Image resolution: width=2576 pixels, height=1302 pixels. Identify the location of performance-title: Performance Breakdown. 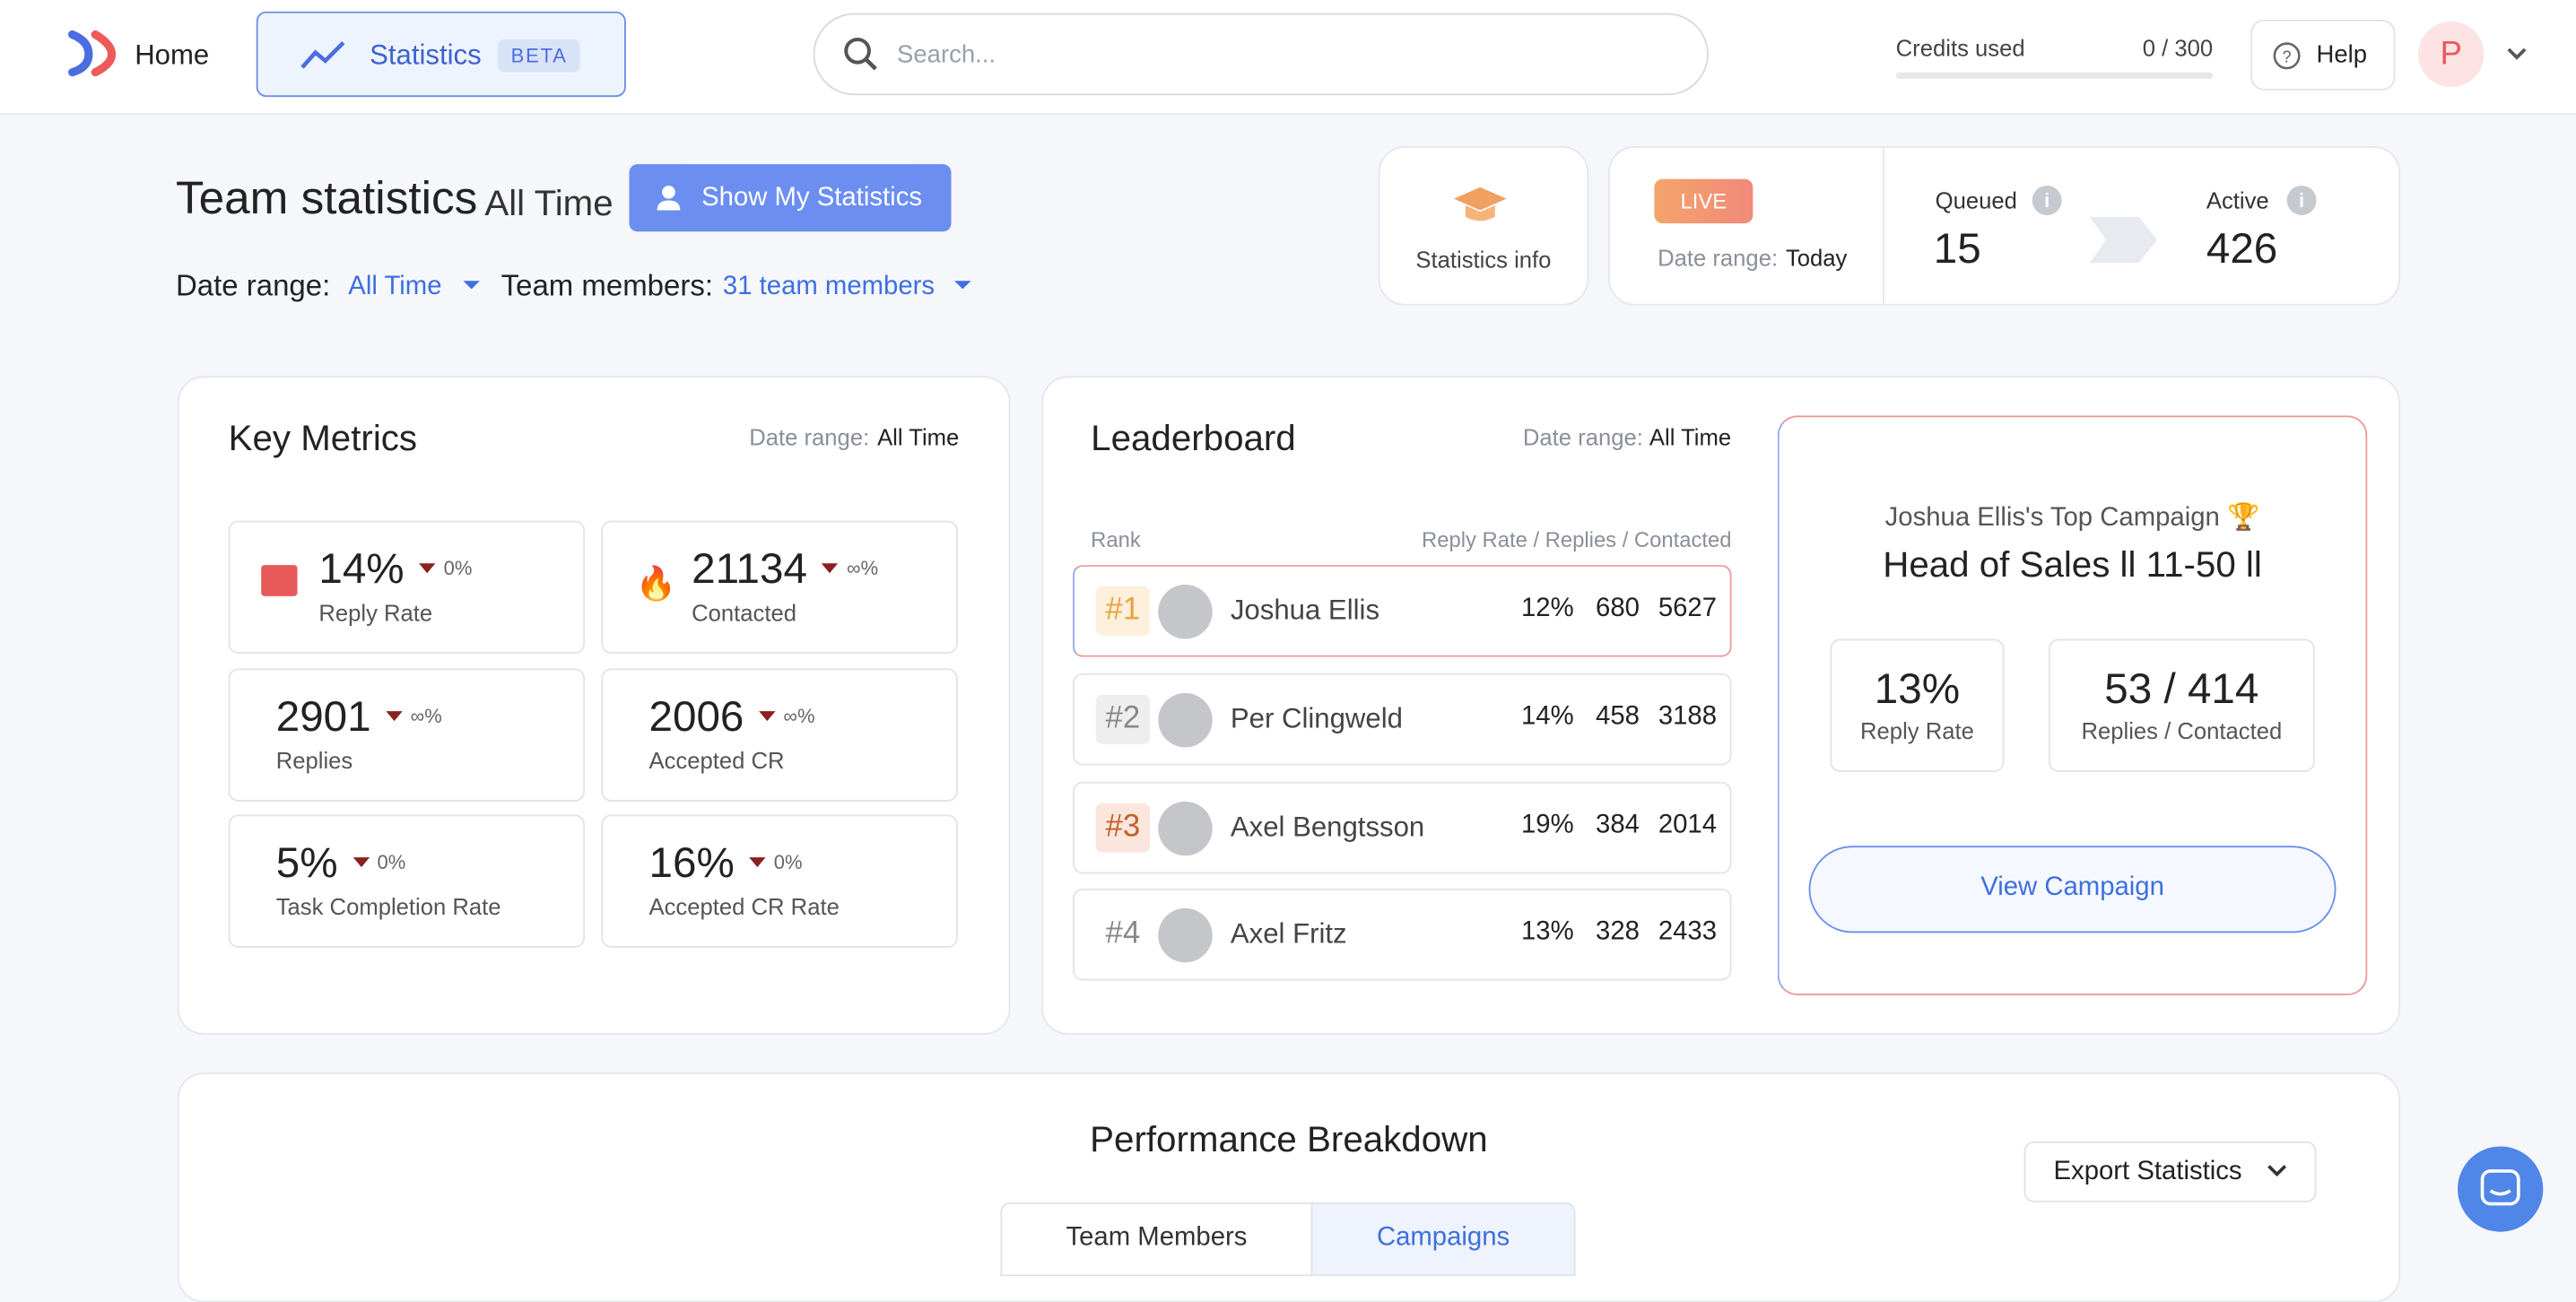
(1289, 1139).